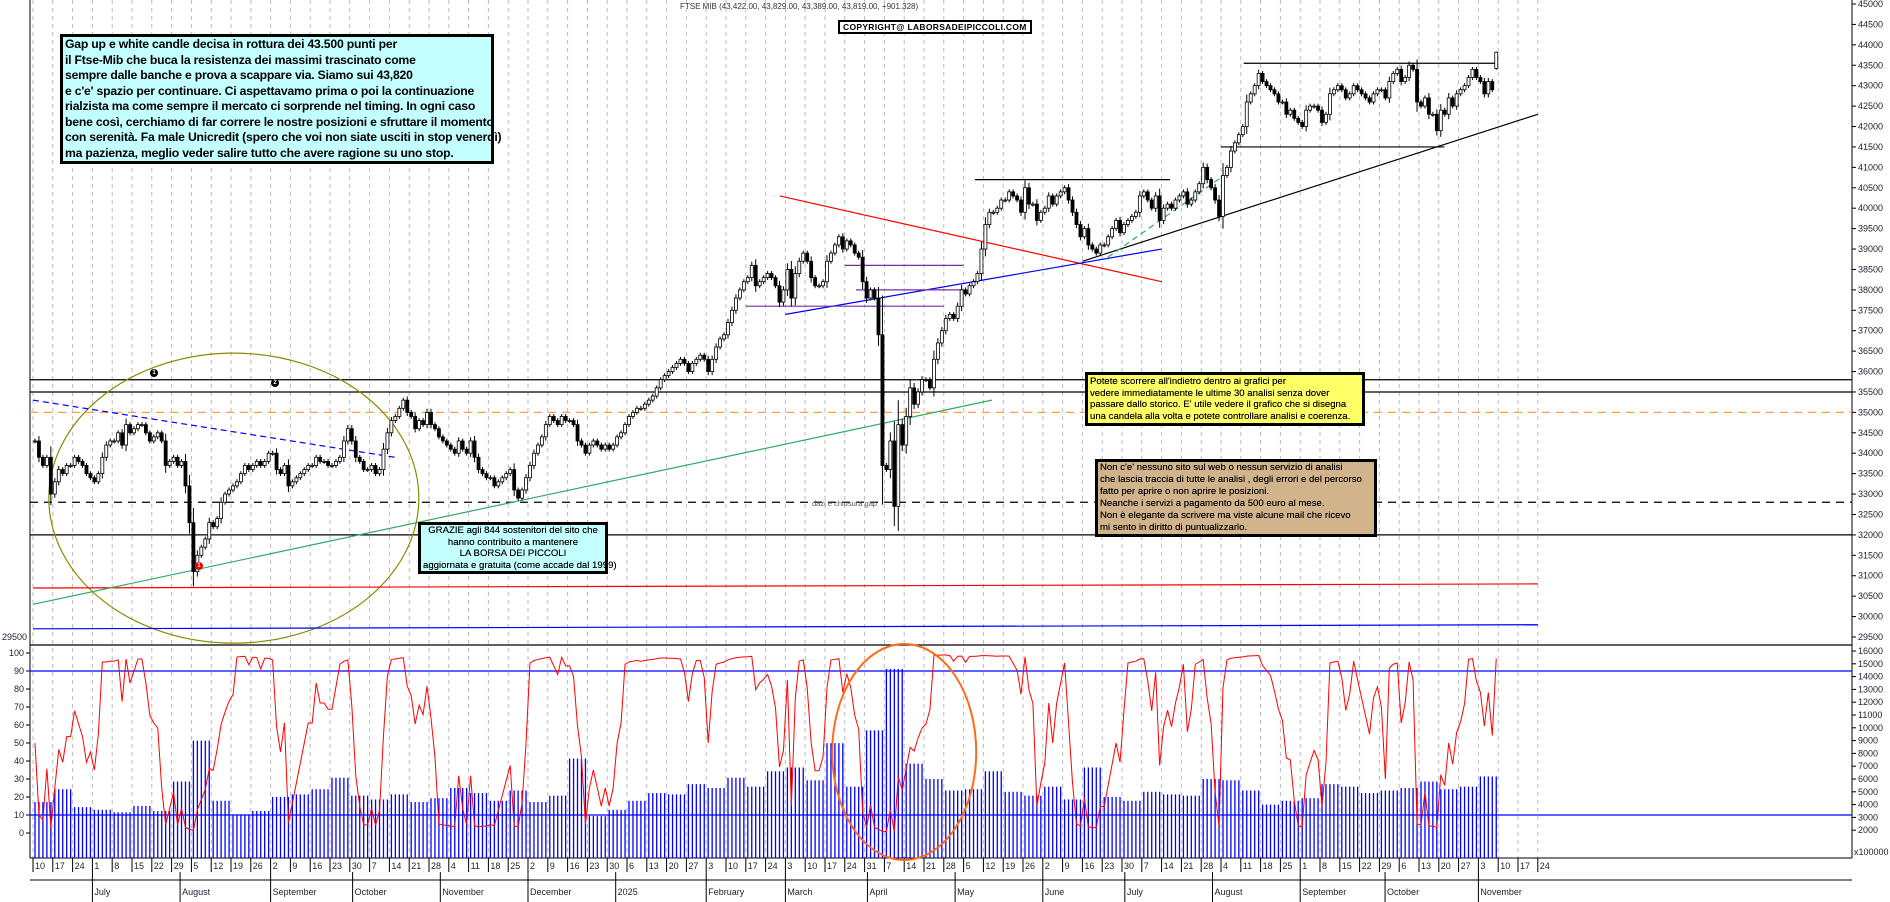 The width and height of the screenshot is (1890, 902). I want to click on y-tick-label-left: 29500, so click(14, 637).